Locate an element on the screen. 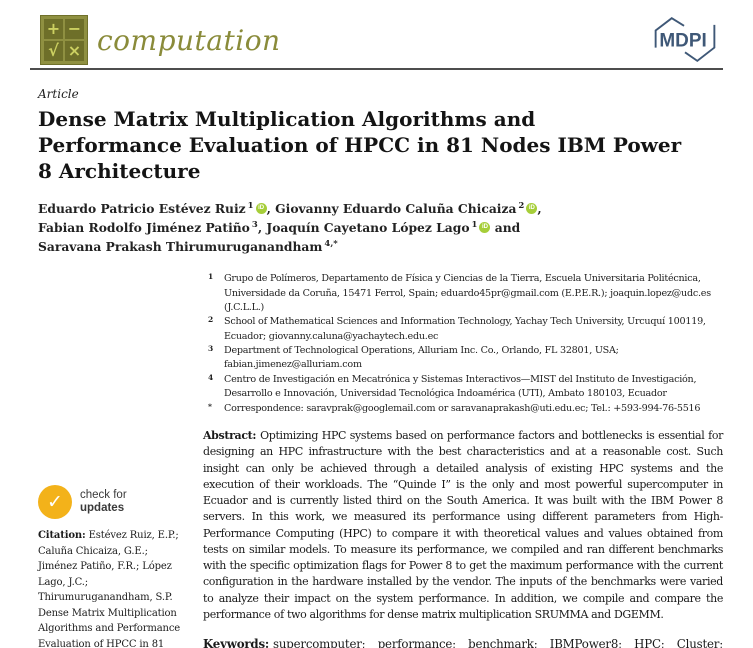  correspondence-marker: * is located at coordinates (210, 406).